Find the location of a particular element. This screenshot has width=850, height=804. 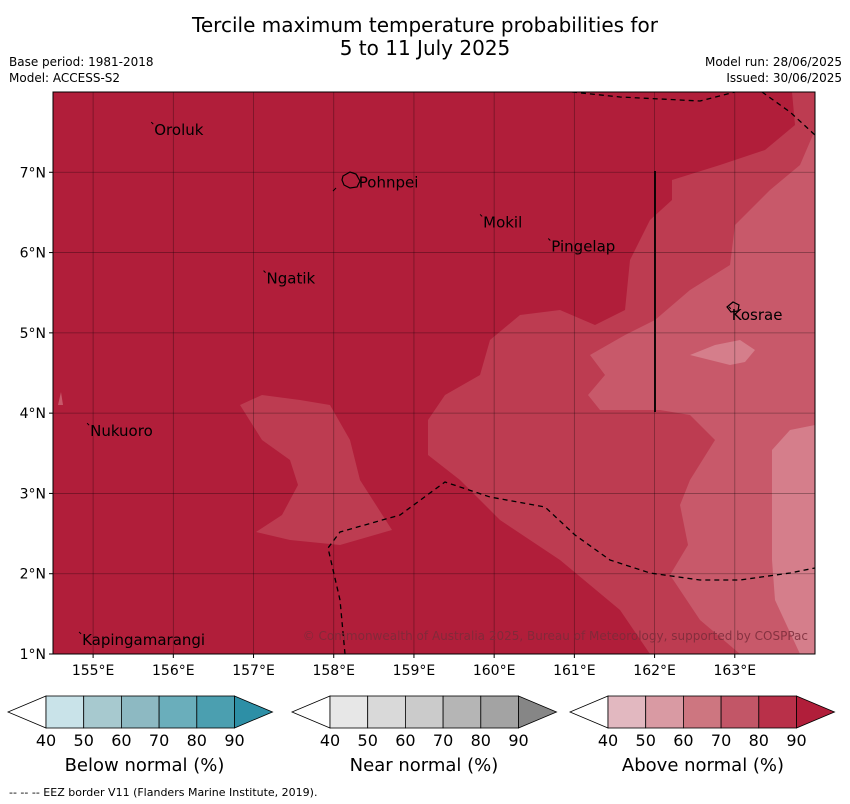

colorbar-1: 40 50 60 70 80 90 is located at coordinates (424, 722).